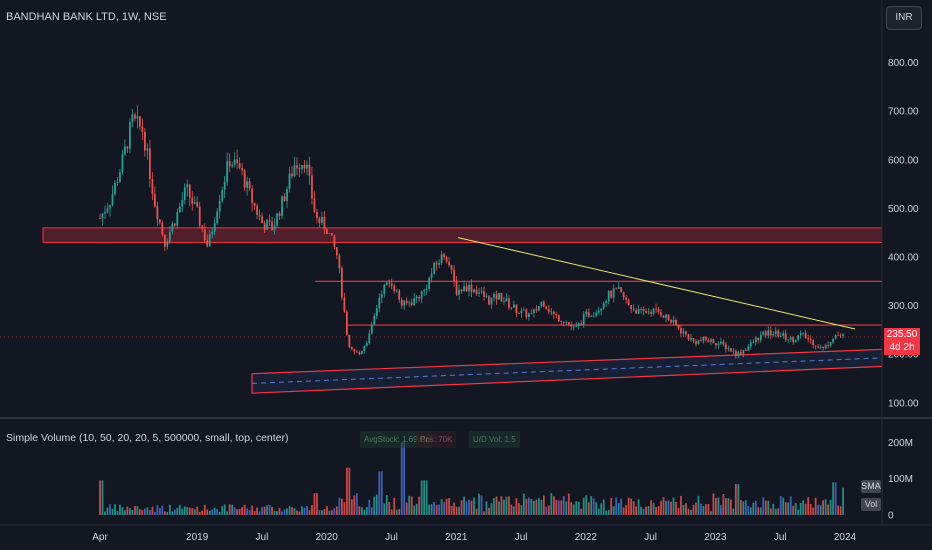 The width and height of the screenshot is (932, 550). Describe the element at coordinates (904, 18) in the screenshot. I see `currency-button: INR` at that location.